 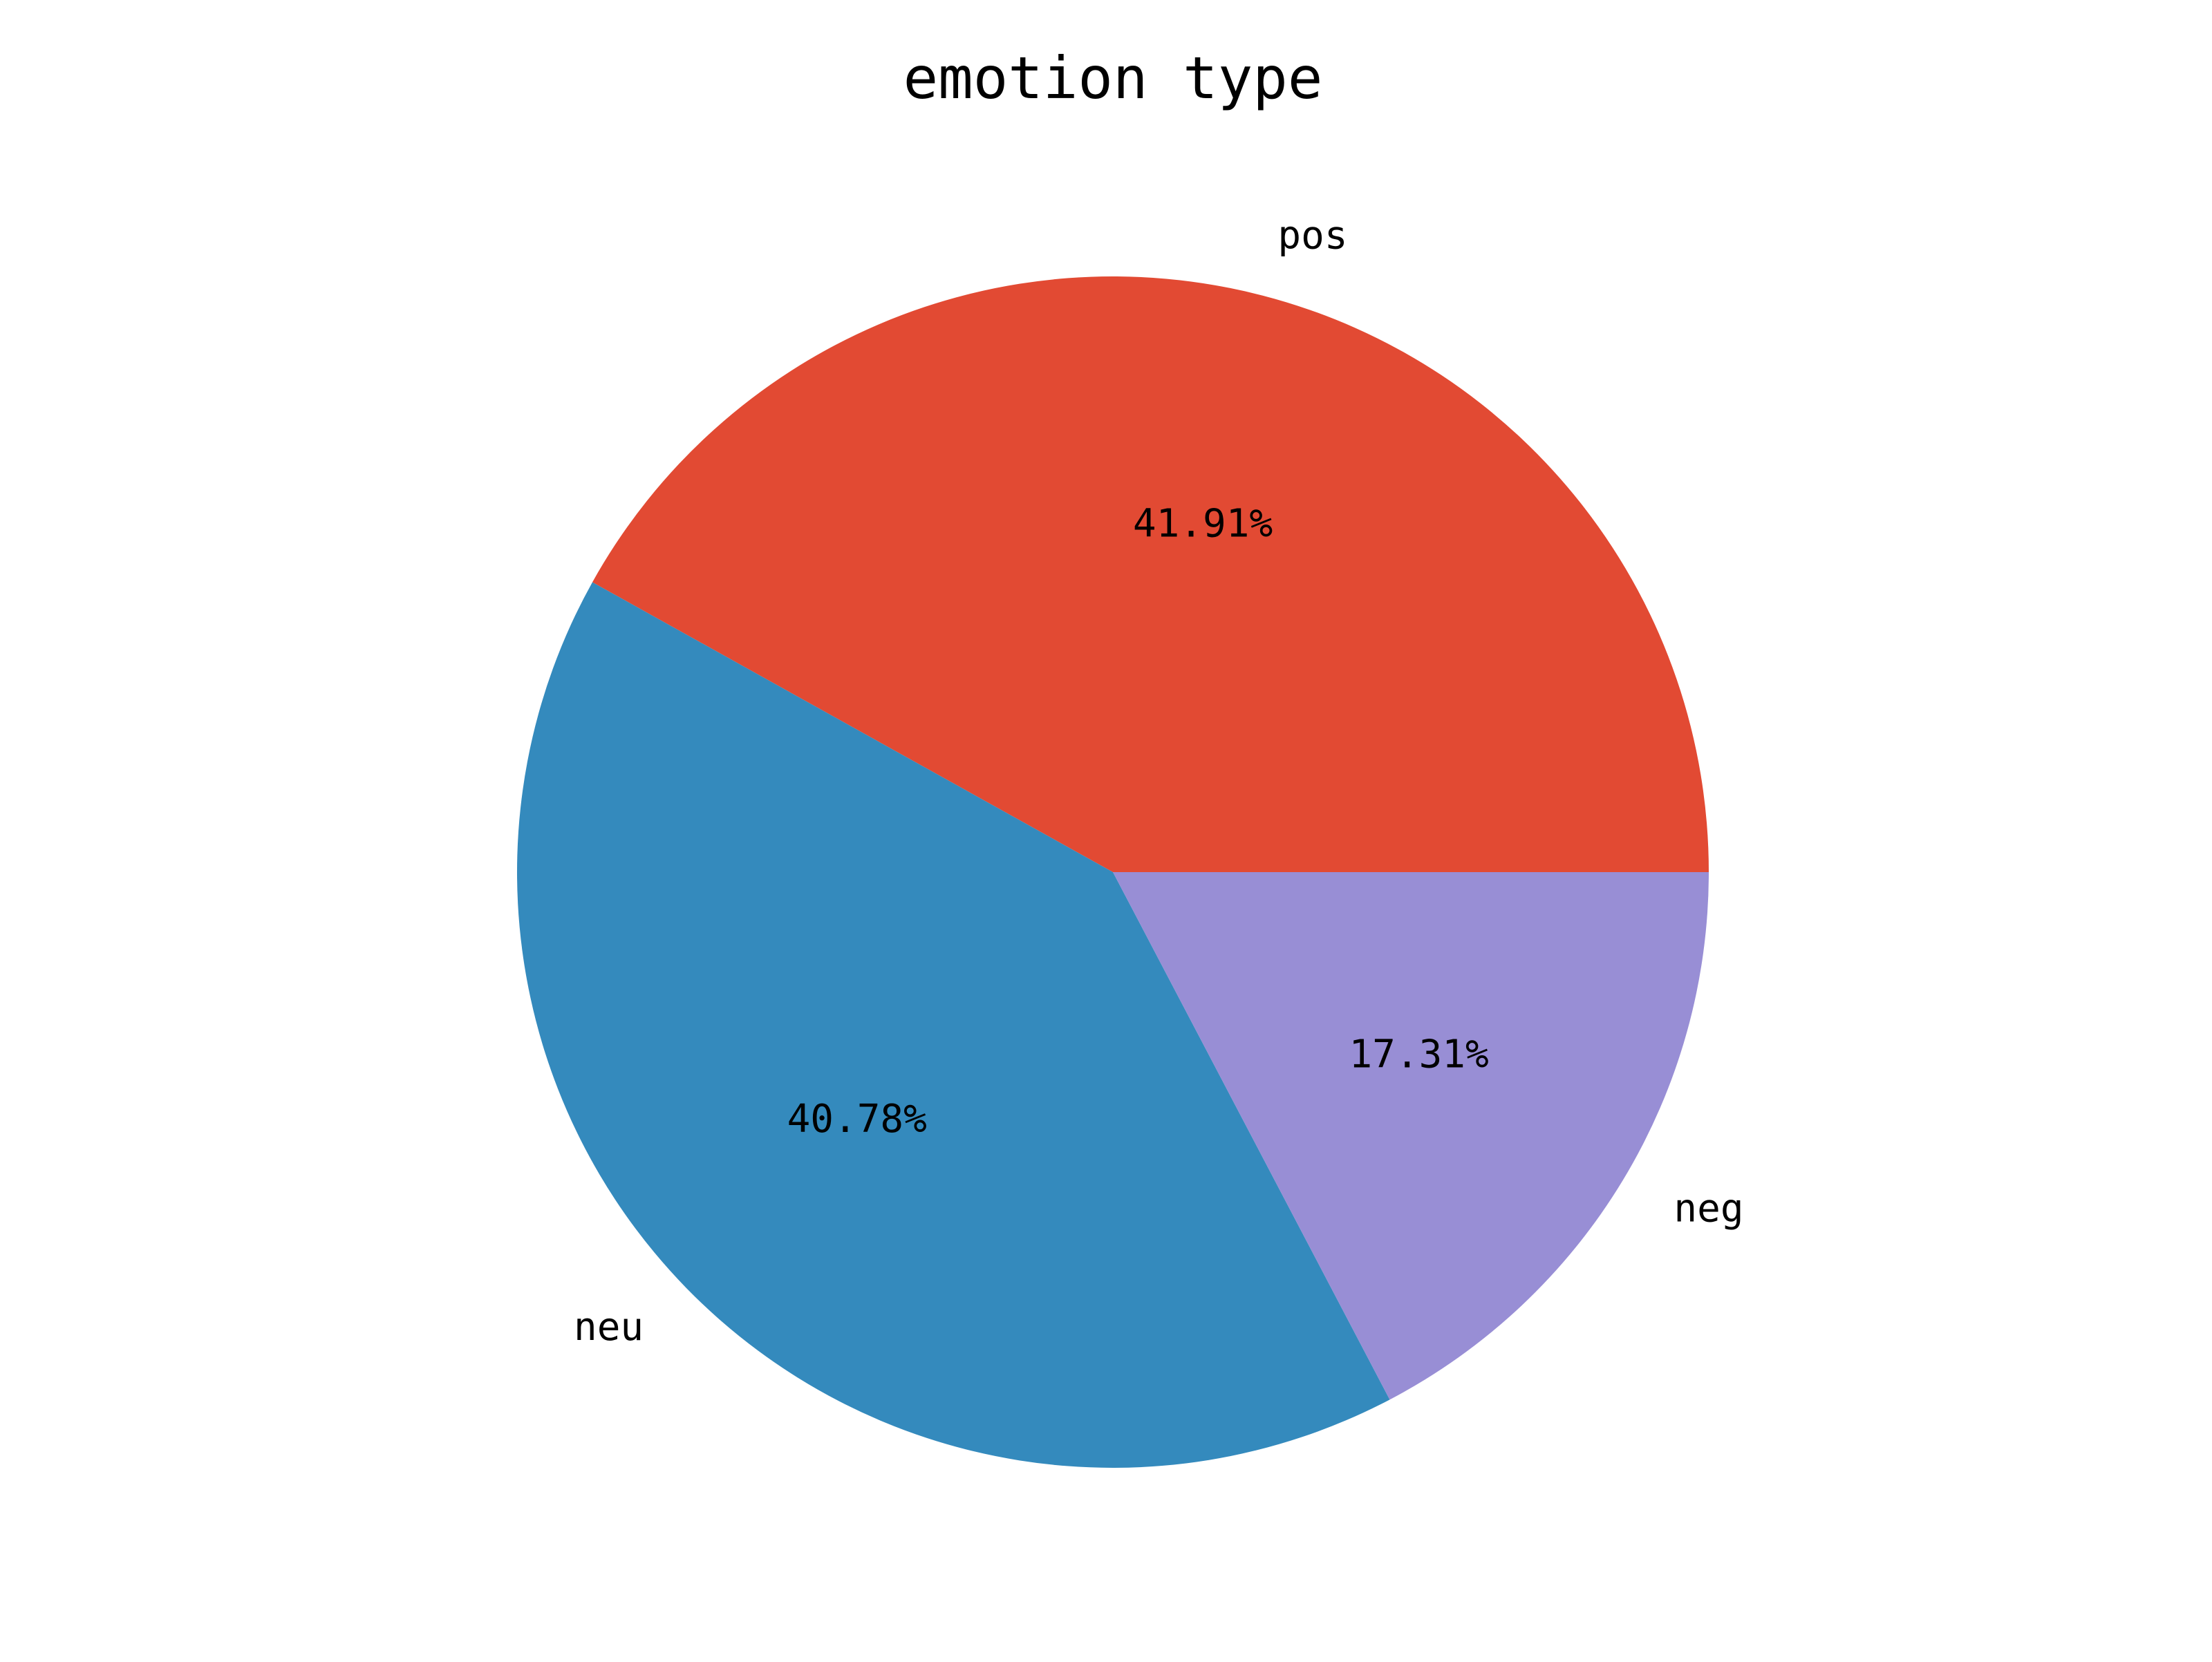 I want to click on slice-percent-neu: 40.78%, so click(x=857, y=1120).